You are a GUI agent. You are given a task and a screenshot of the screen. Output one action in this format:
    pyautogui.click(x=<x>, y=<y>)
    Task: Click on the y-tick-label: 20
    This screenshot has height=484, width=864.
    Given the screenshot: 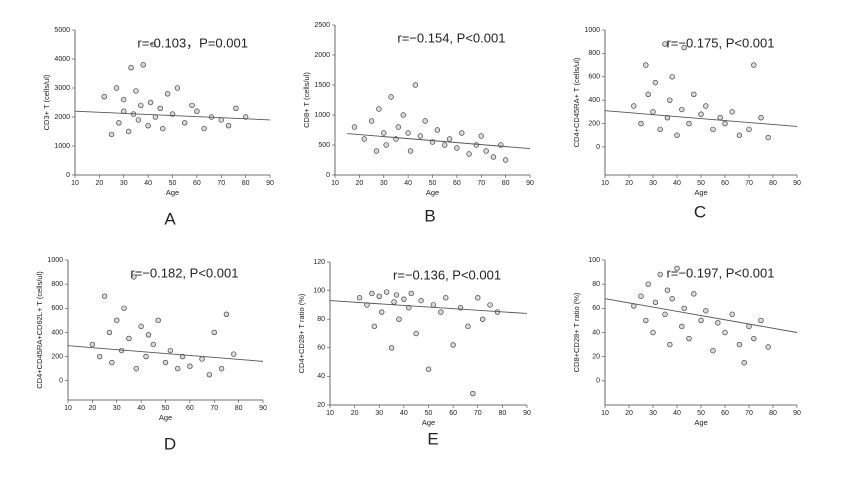 What is the action you would take?
    pyautogui.click(x=596, y=357)
    